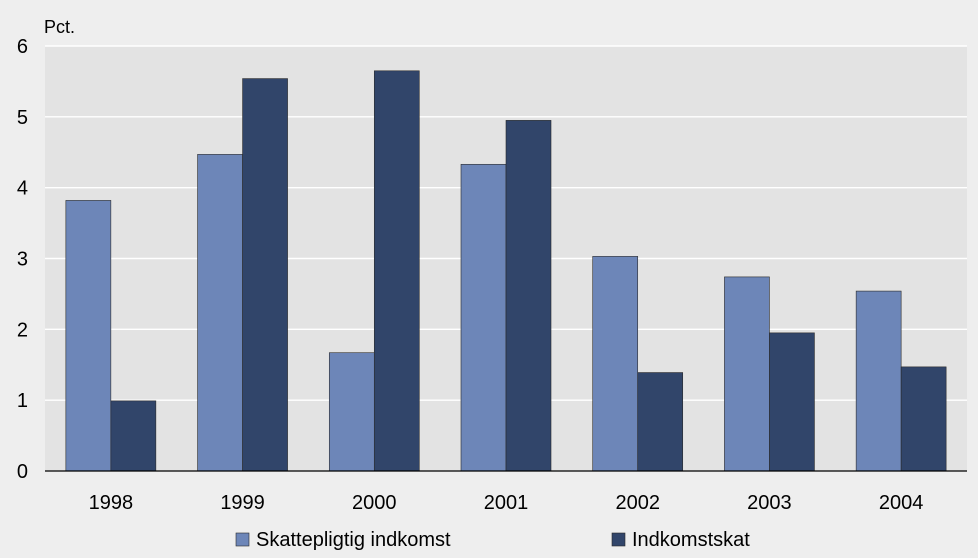 This screenshot has height=558, width=978. Describe the element at coordinates (265, 275) in the screenshot. I see `bar-indkomstskat-1999` at that location.